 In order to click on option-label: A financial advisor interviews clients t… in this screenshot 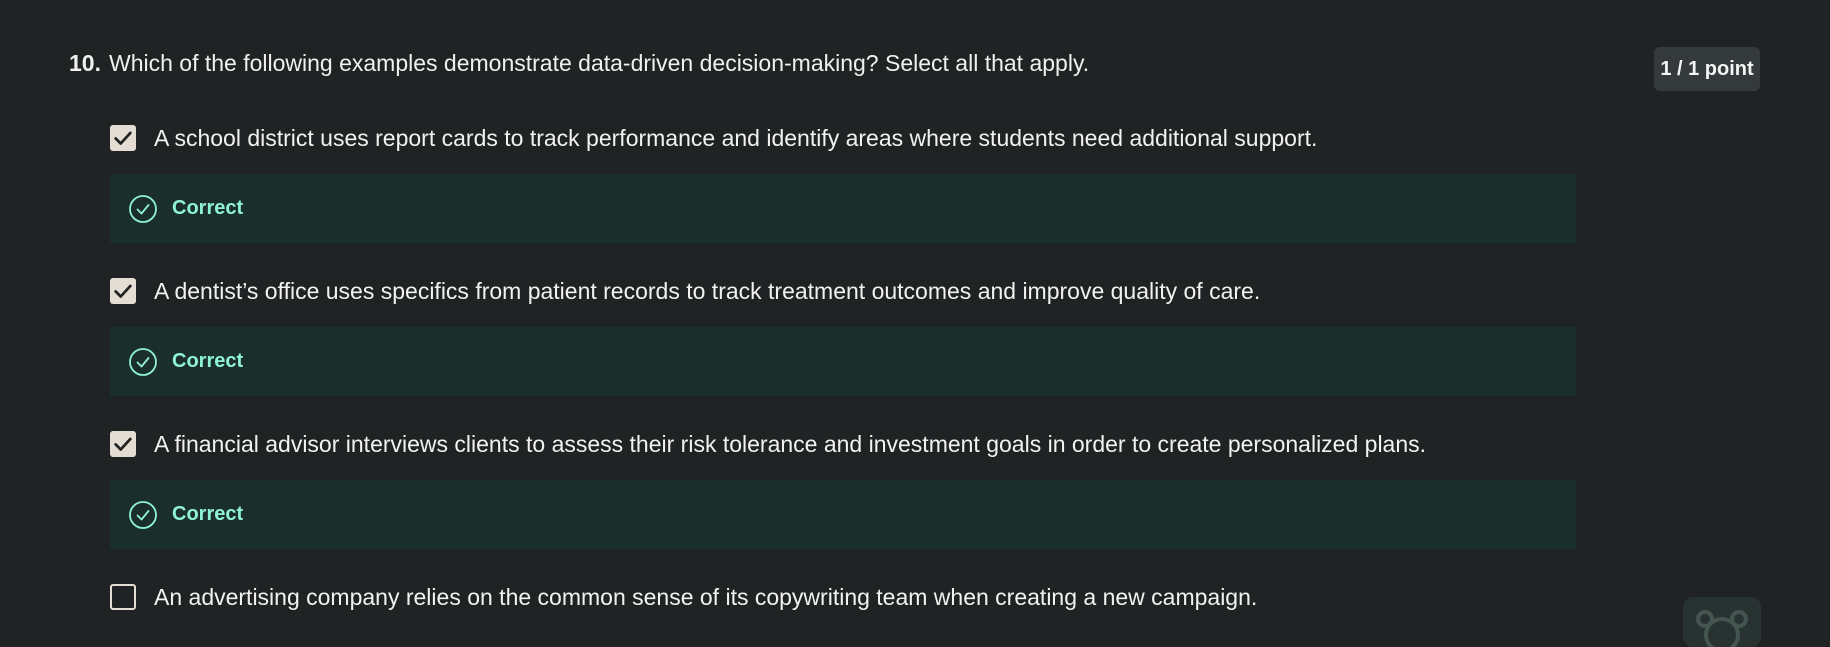, I will do `click(790, 443)`.